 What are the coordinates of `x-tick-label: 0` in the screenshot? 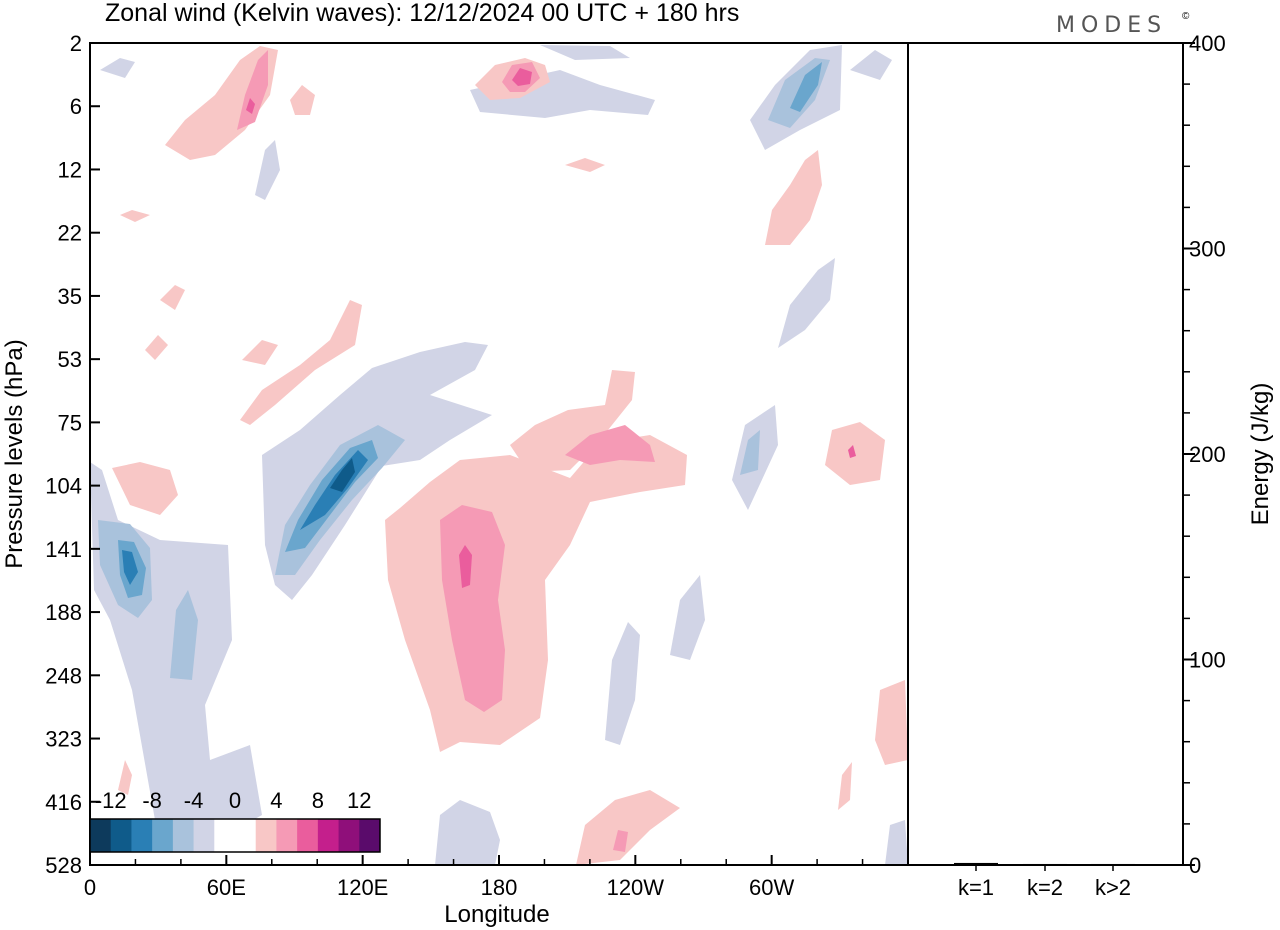 It's located at (90, 887).